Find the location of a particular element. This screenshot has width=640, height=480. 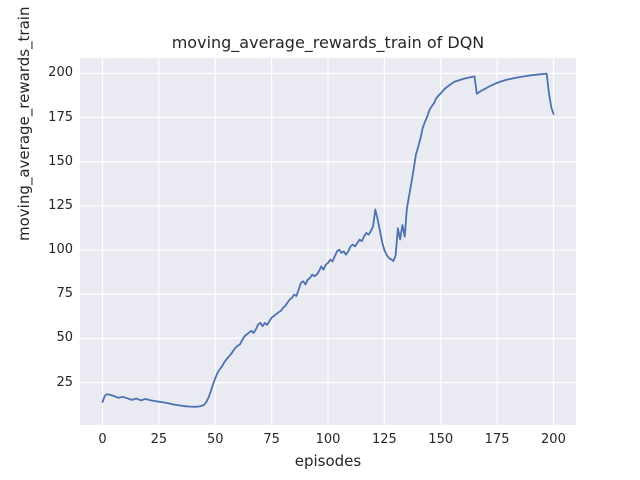

y-tick-label: 100 is located at coordinates (60, 250).